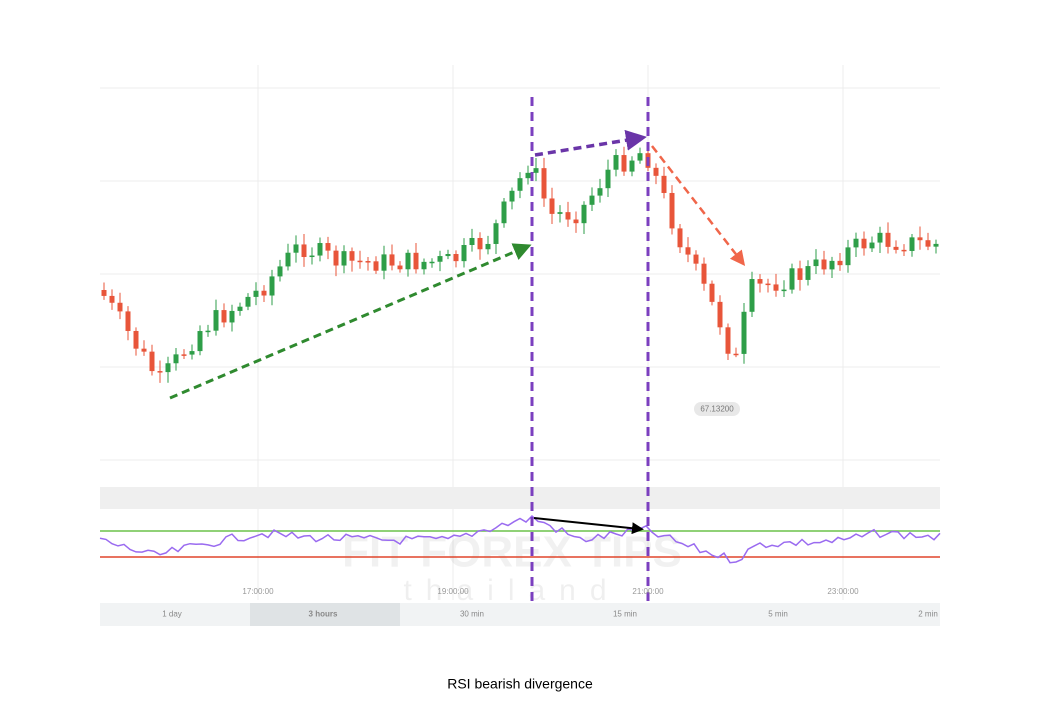 This screenshot has height=720, width=1040. I want to click on trend-arrow, so click(350, 321).